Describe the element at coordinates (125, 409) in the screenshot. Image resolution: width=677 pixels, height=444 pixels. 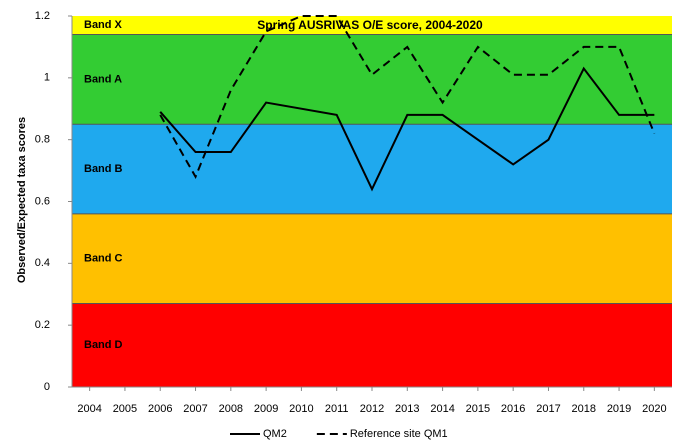
I see `x-tick-label: 2005` at that location.